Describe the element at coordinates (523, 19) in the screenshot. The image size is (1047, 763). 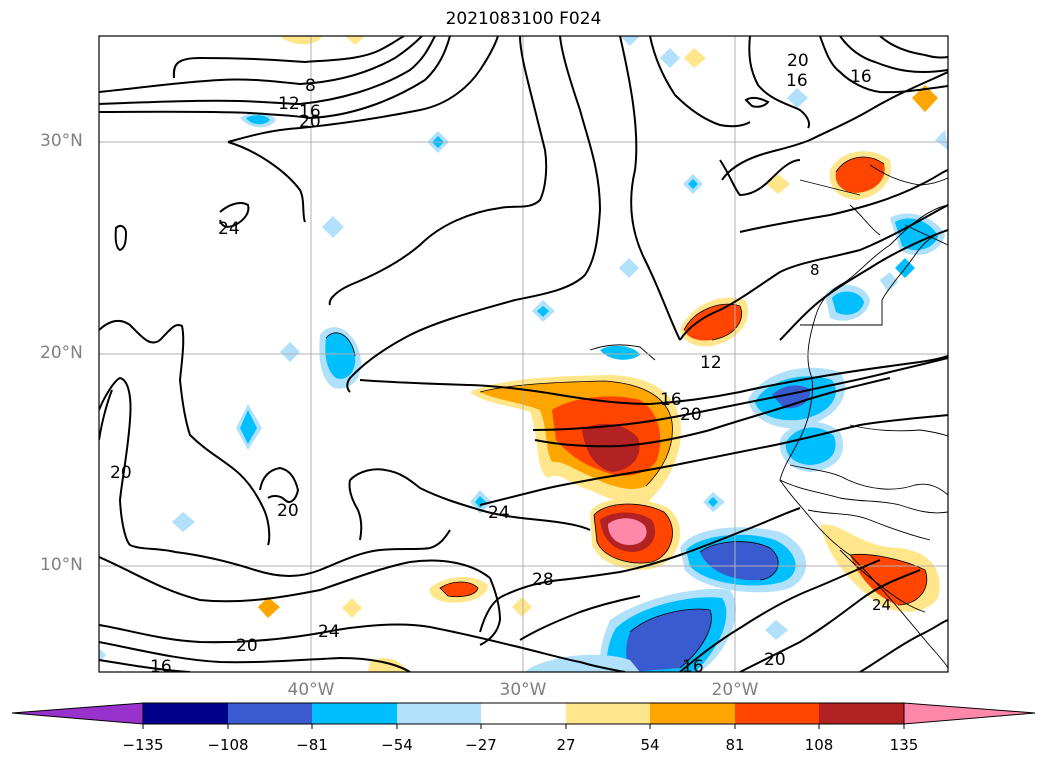
I see `map-title: 2021083100 F024` at that location.